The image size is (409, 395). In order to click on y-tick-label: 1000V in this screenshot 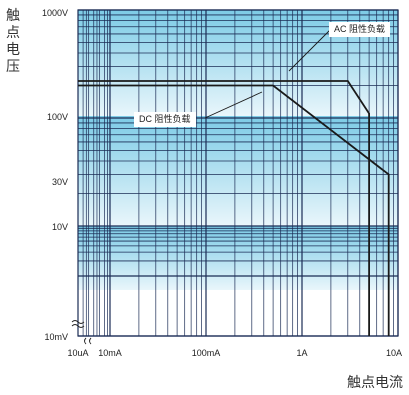, I will do `click(55, 13)`.